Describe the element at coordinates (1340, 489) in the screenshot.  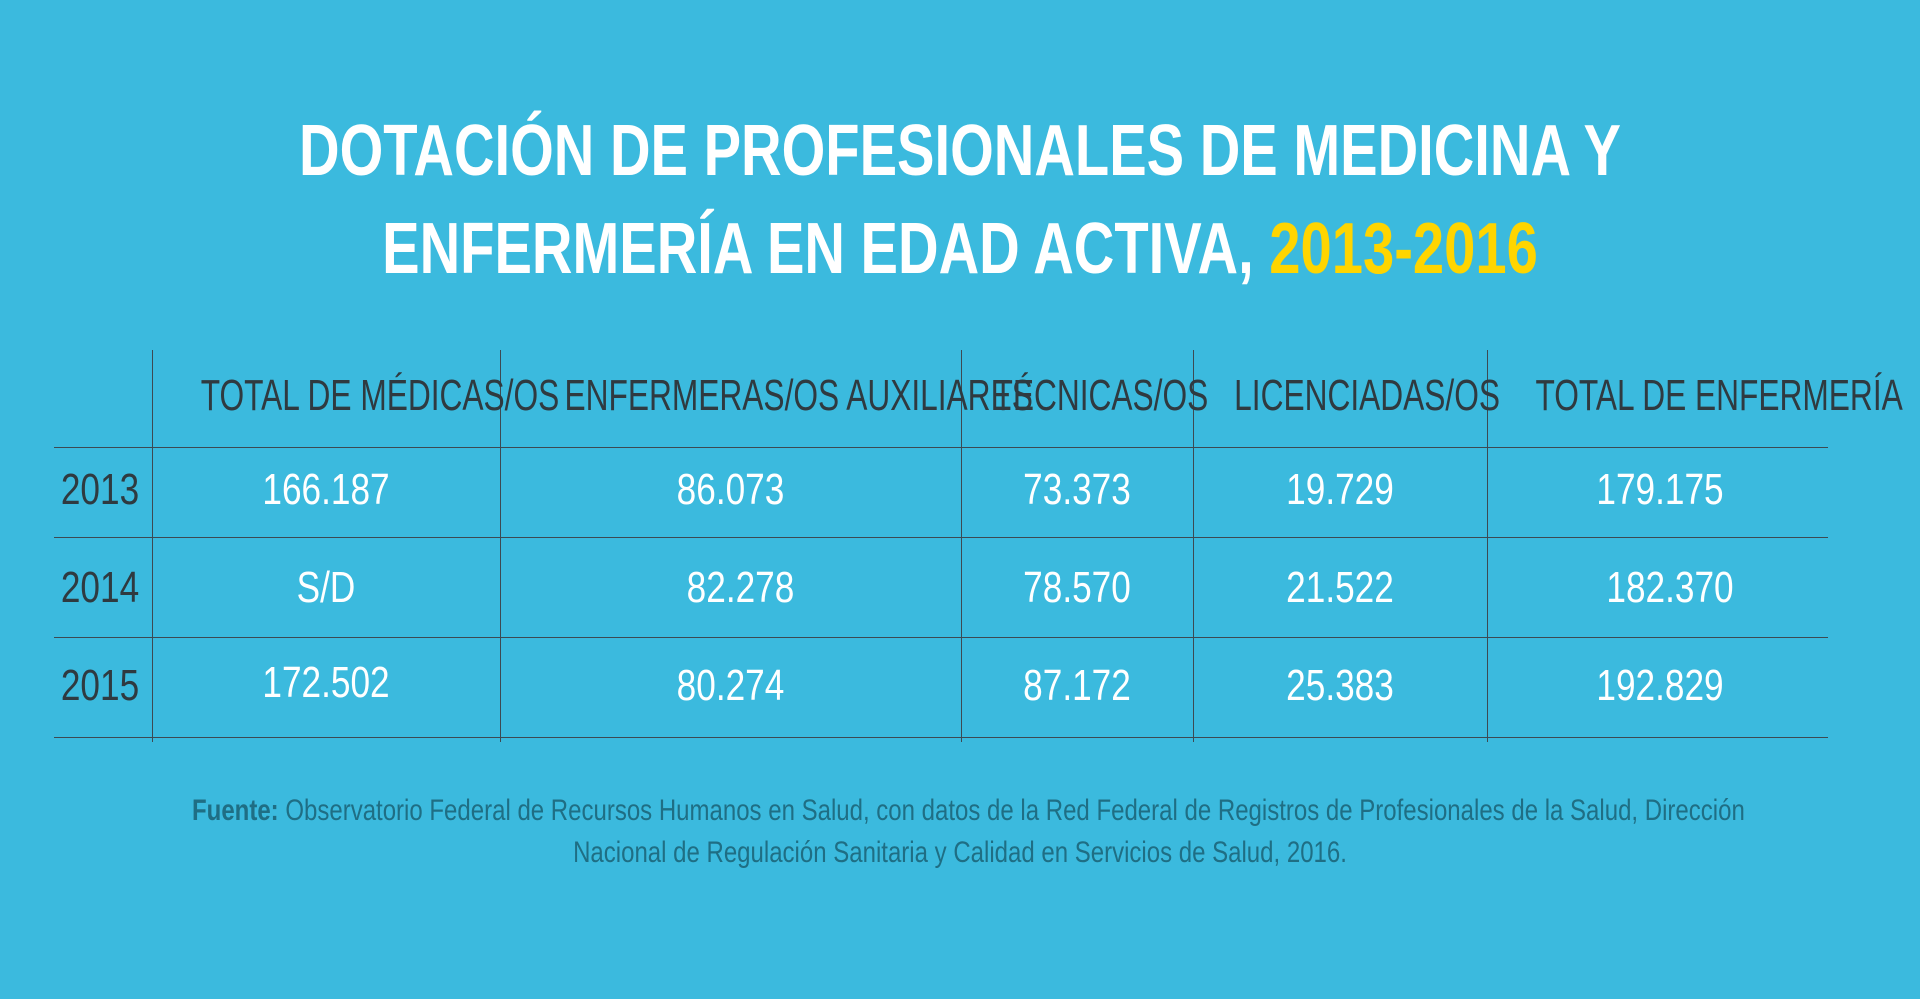
I see `table-cell: 19.729` at that location.